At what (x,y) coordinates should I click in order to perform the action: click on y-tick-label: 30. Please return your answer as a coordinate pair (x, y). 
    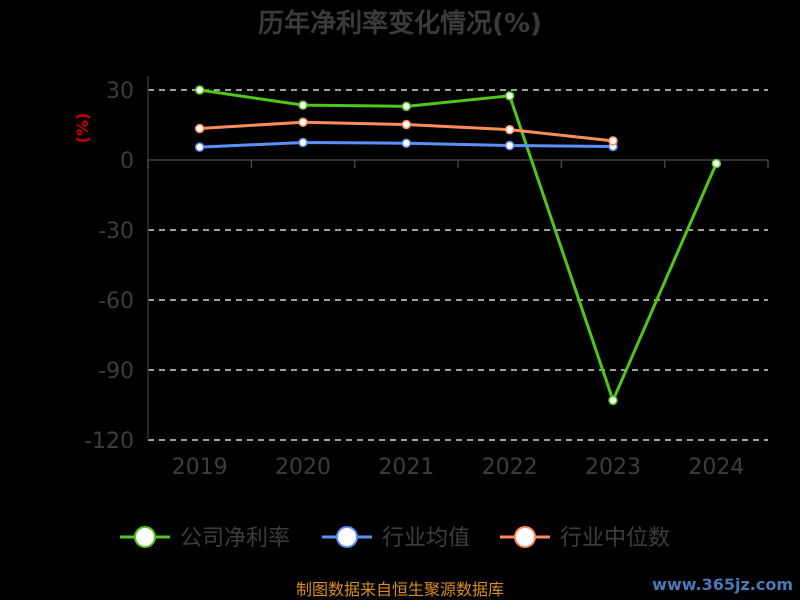
    Looking at the image, I should click on (120, 91).